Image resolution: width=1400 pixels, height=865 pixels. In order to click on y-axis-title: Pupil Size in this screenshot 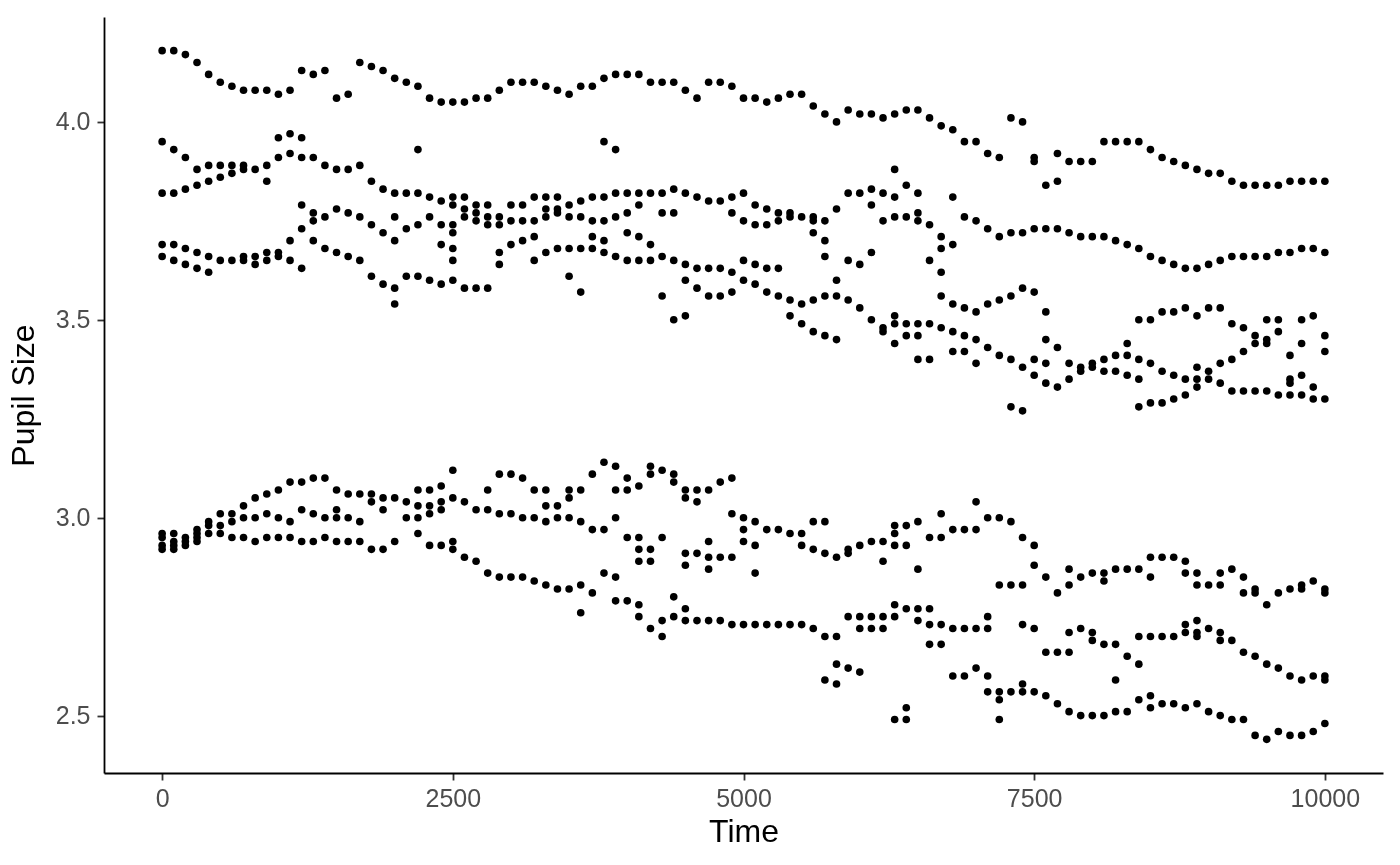, I will do `click(22, 395)`.